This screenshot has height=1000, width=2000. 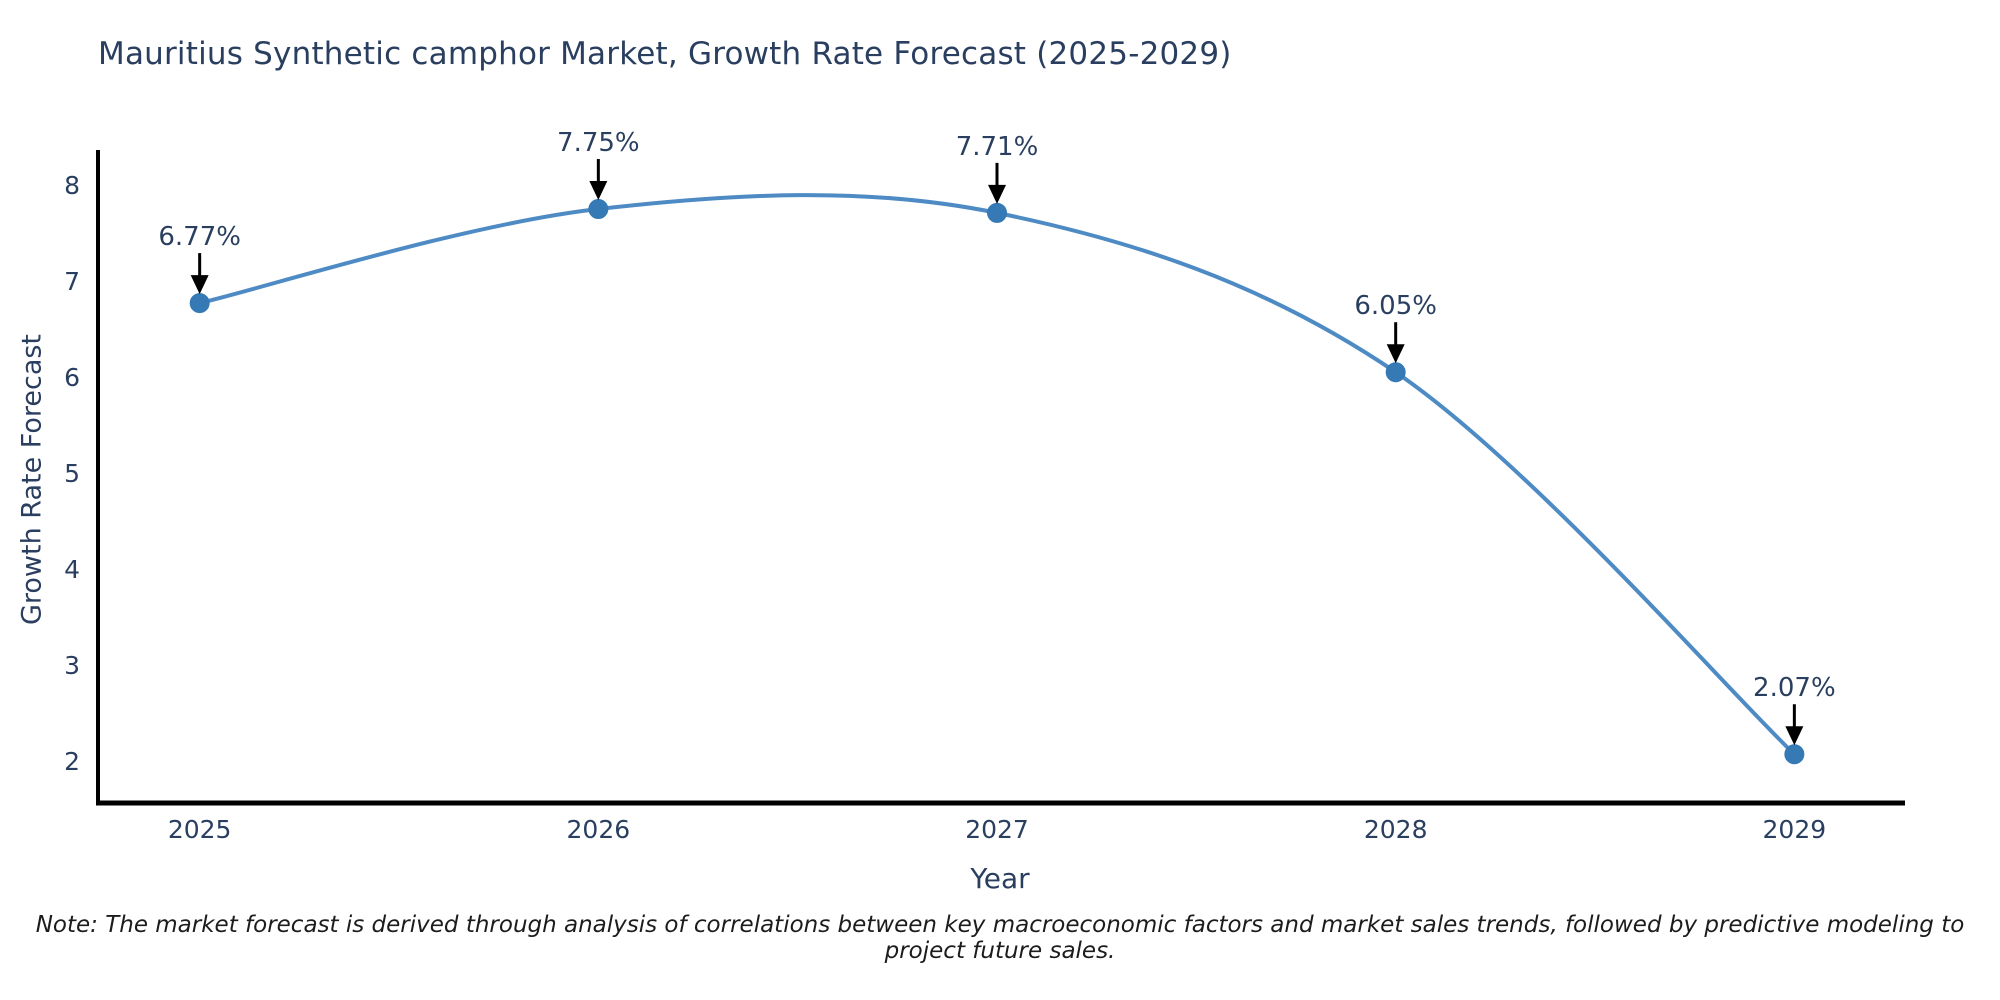 What do you see at coordinates (72, 569) in the screenshot?
I see `y-tick-label: 4` at bounding box center [72, 569].